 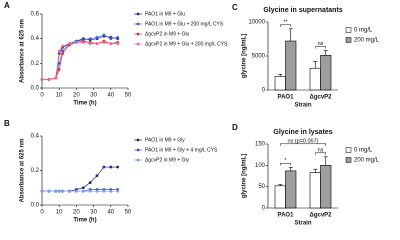 What do you see at coordinates (259, 57) in the screenshot?
I see `y-tick-label: 5000` at bounding box center [259, 57].